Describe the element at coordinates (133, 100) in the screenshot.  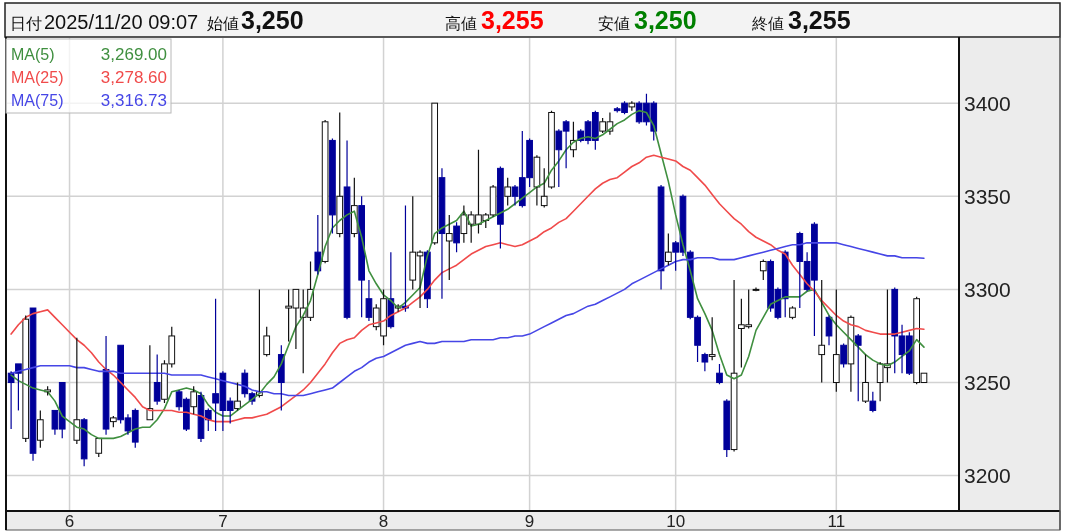
I see `annotation: 3,316.73` at that location.